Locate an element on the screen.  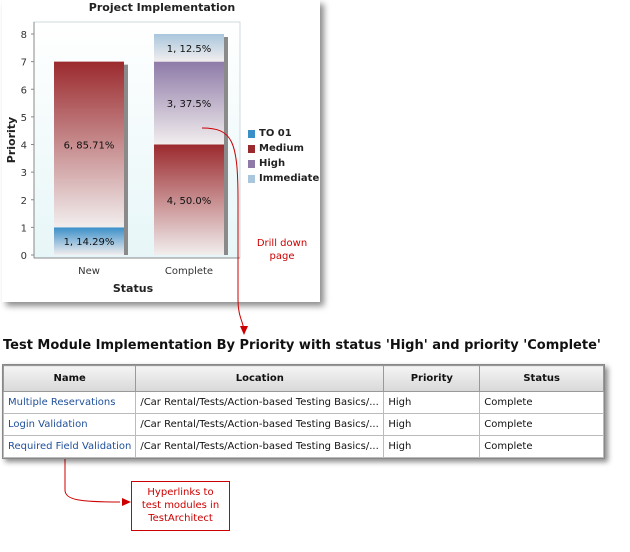
bar-data-label: 1, 14.29% is located at coordinates (89, 242).